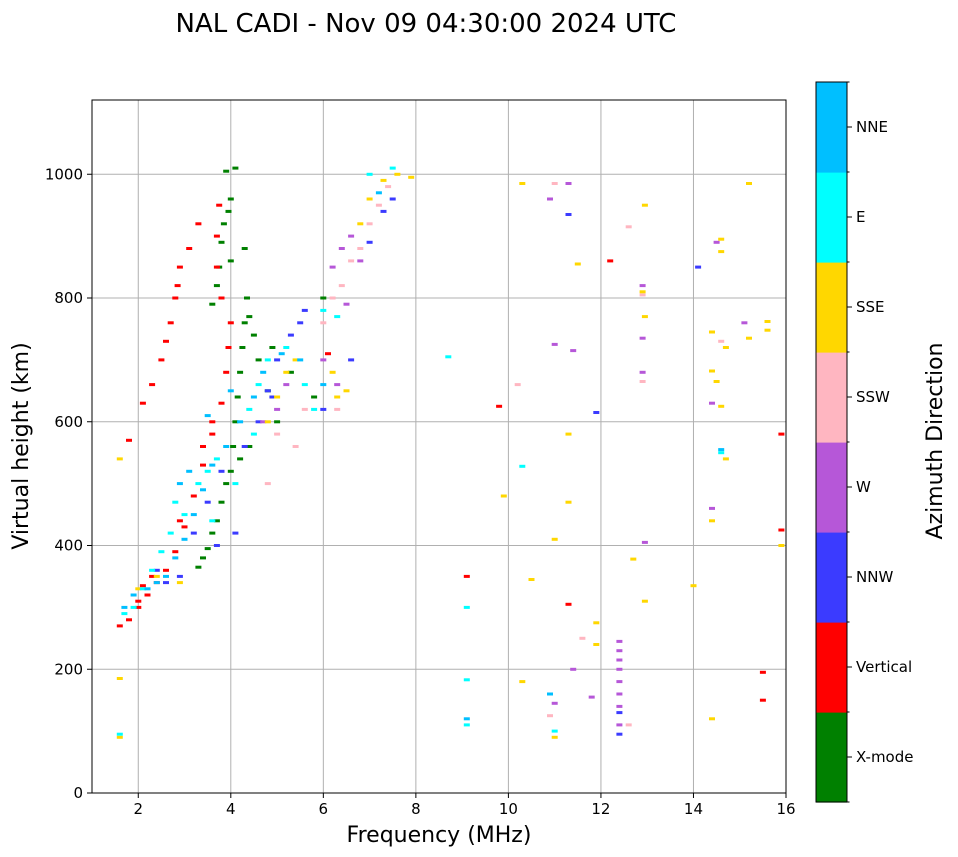 This screenshot has width=958, height=857. What do you see at coordinates (884, 757) in the screenshot?
I see `colorbar-label: X-mode` at bounding box center [884, 757].